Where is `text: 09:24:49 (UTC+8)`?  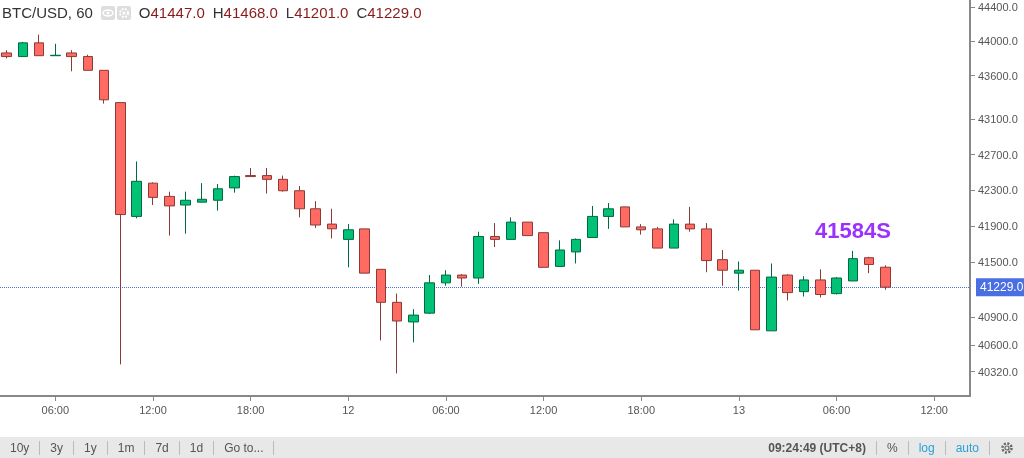 text: 09:24:49 (UTC+8) is located at coordinates (817, 447).